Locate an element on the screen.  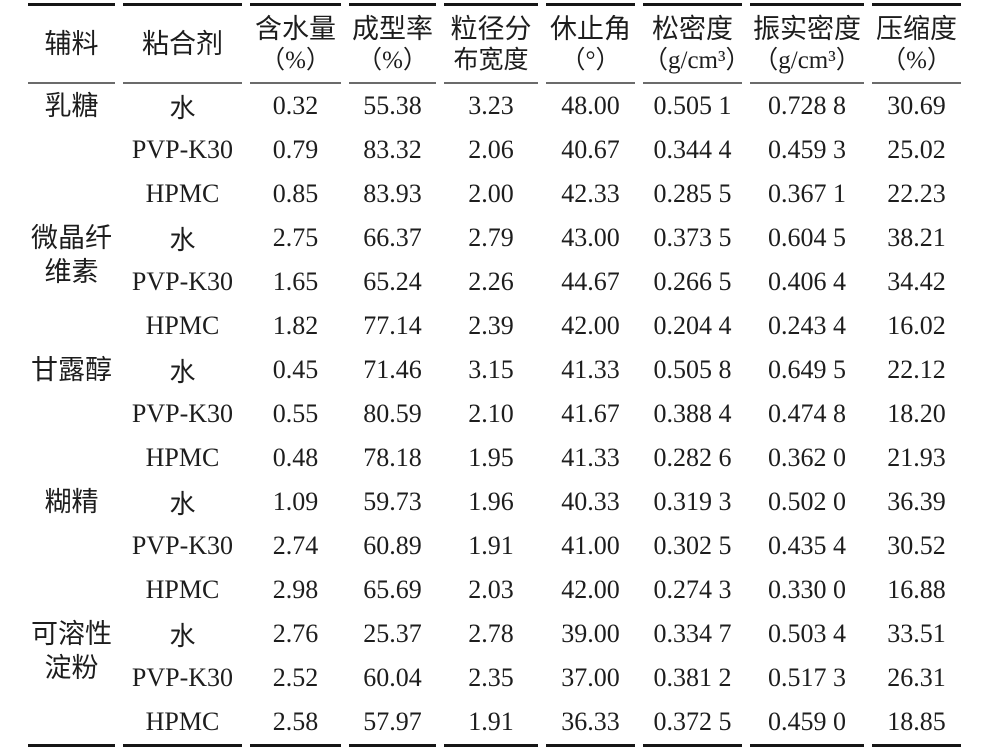
repose-cell: 42.00 is located at coordinates (590, 589).